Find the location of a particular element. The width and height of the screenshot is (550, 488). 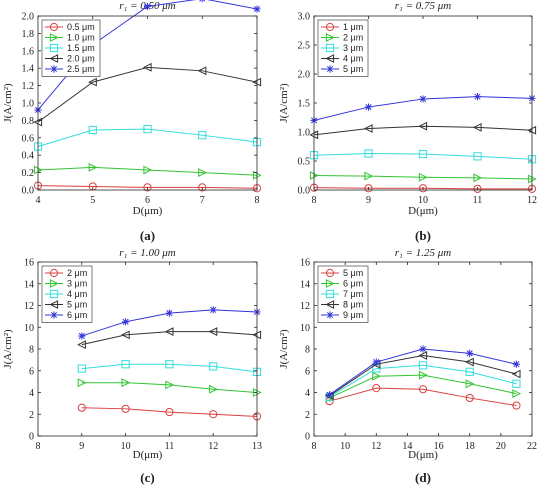

legend-label: 2.0 μm is located at coordinates (81, 59).